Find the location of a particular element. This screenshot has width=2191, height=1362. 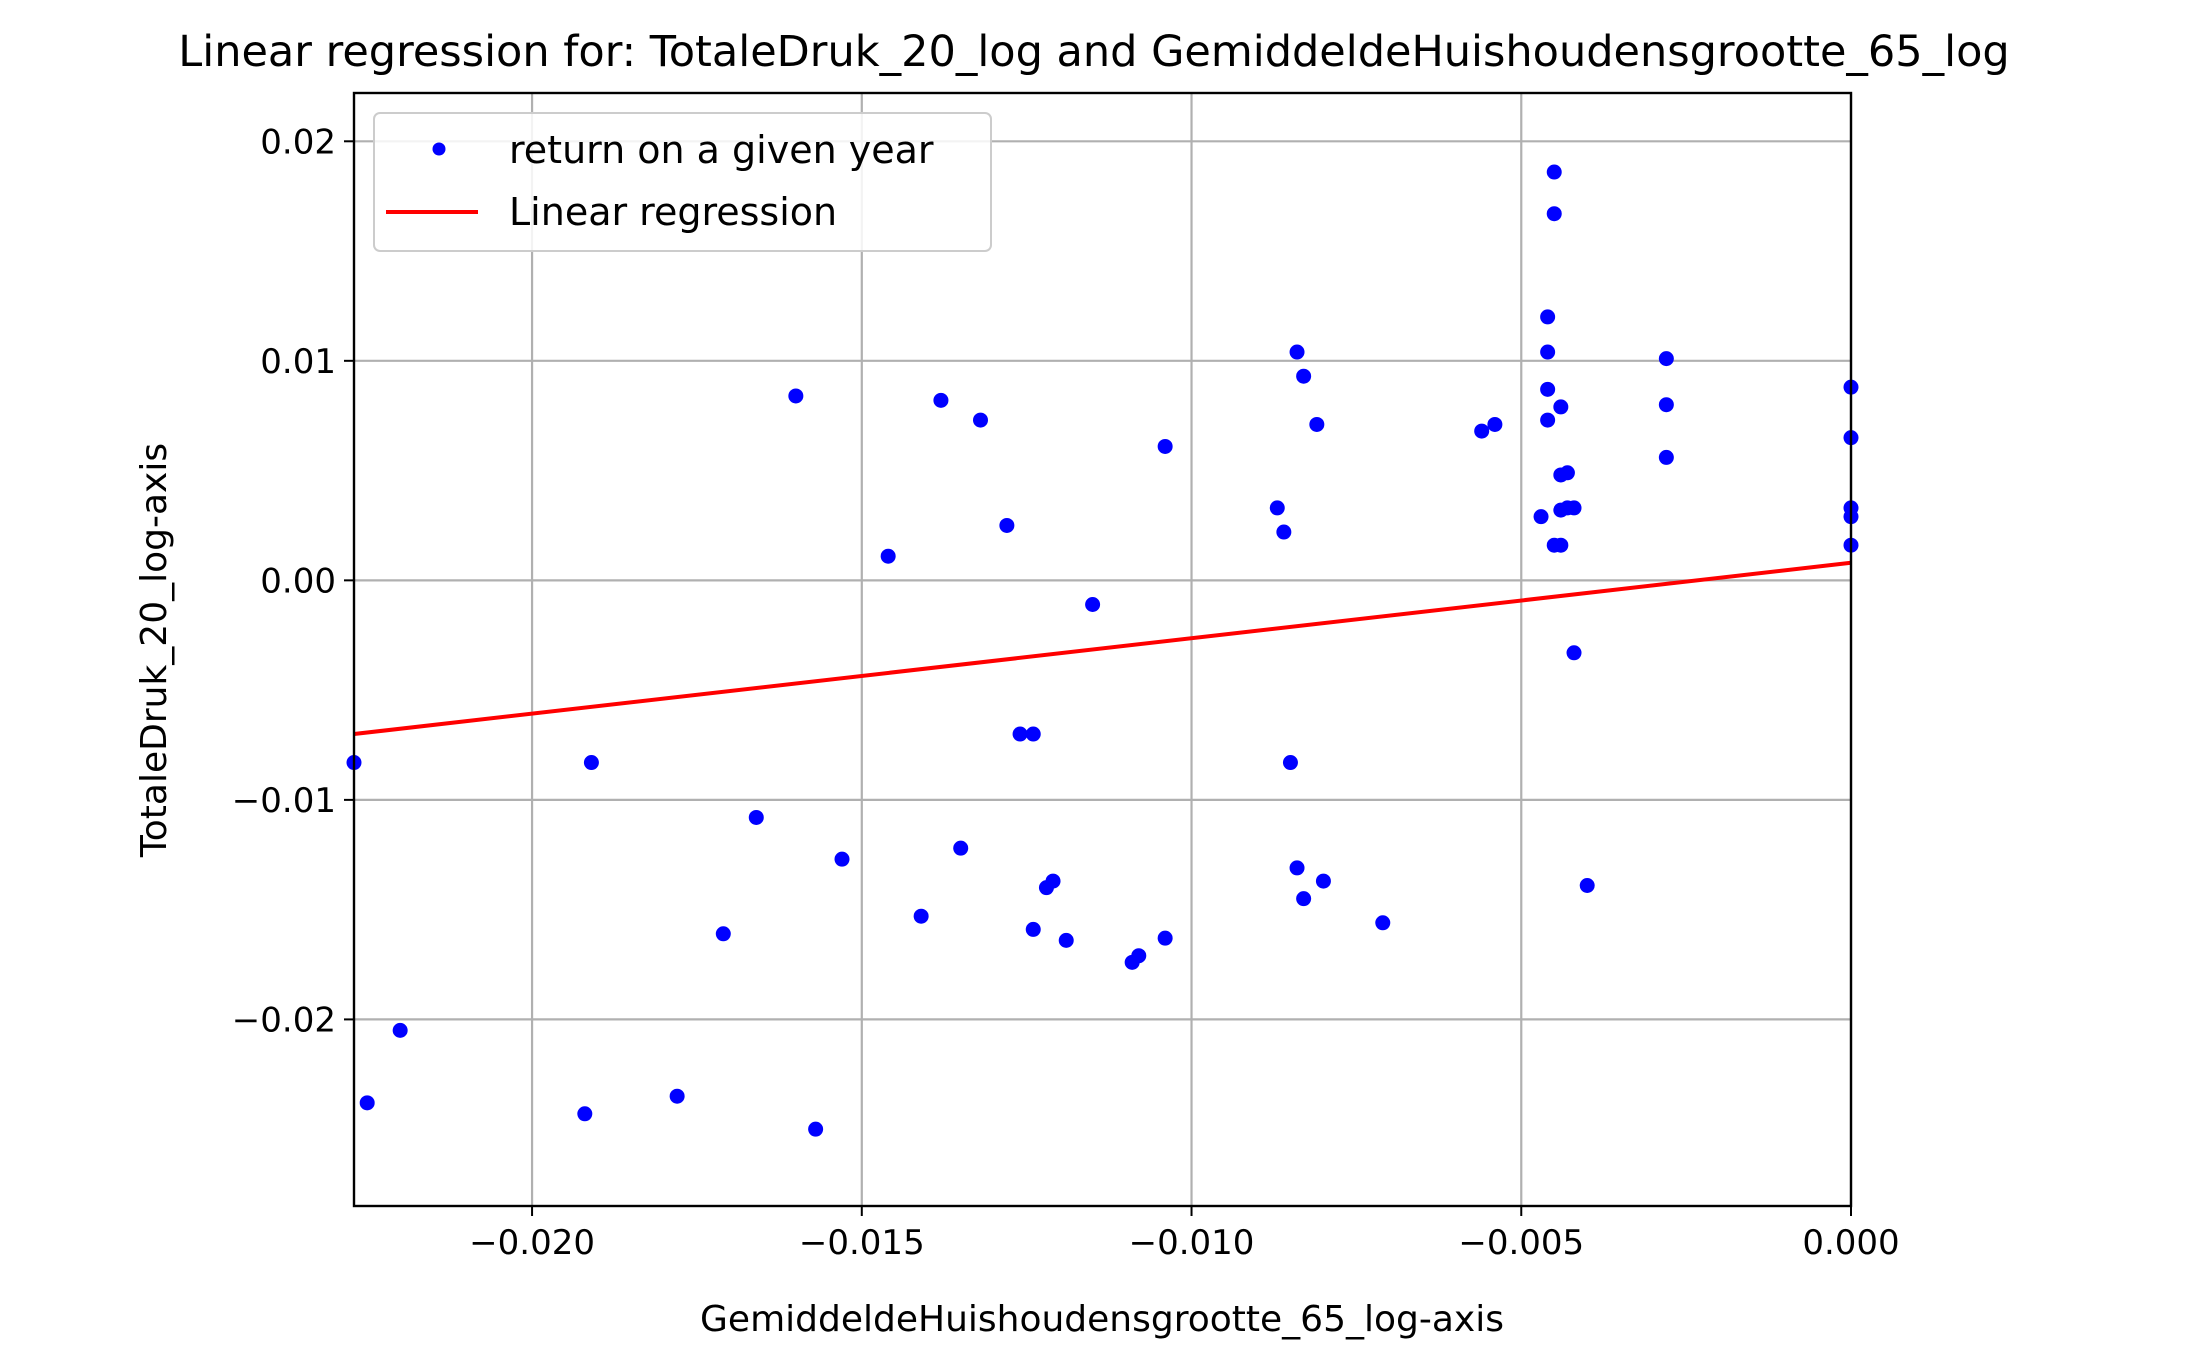

legend-box is located at coordinates (682, 182).